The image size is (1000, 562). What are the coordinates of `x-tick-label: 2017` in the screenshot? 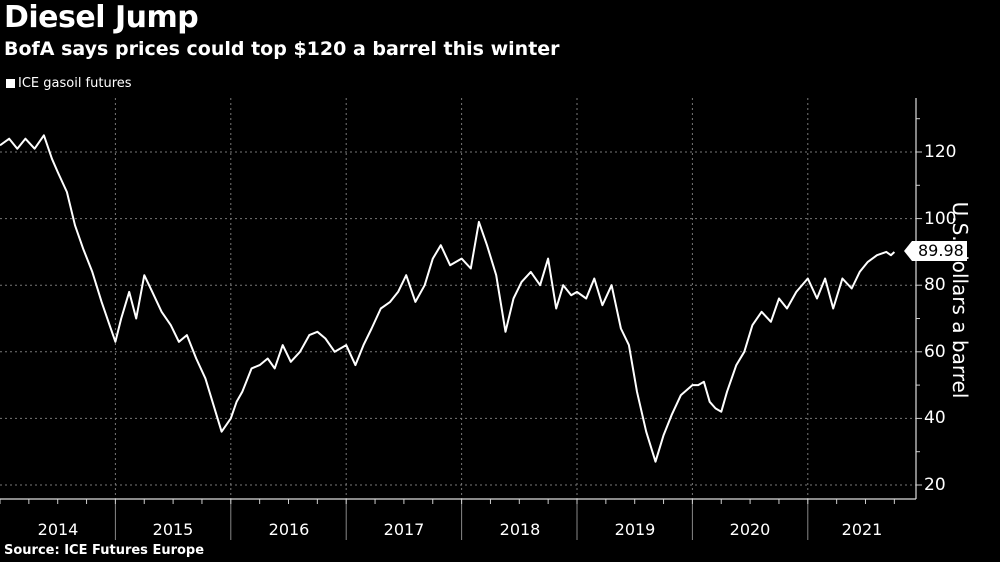 It's located at (404, 529).